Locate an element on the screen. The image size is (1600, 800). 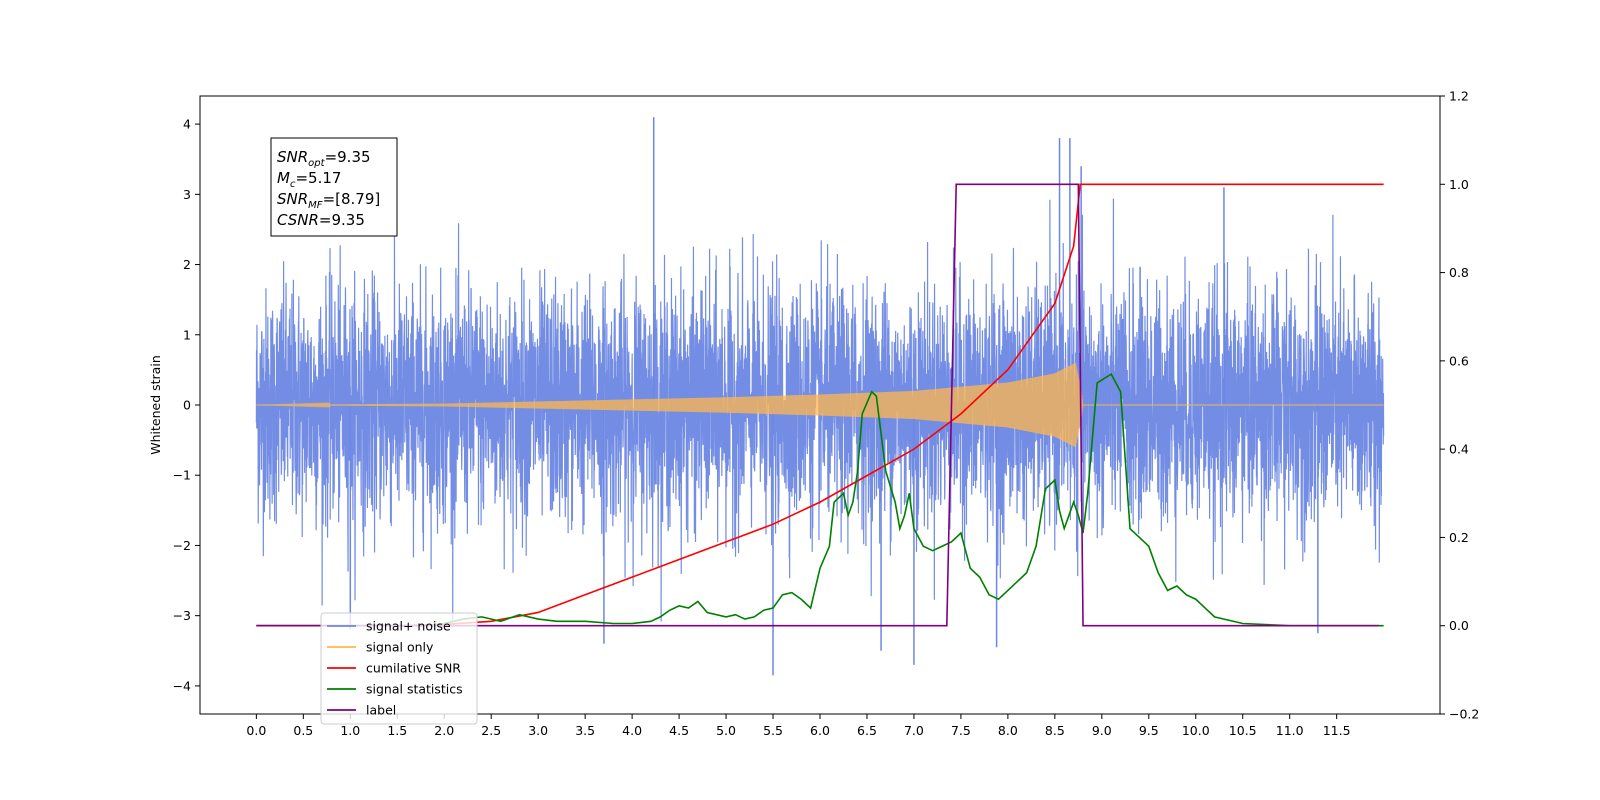
x-tick-label: 5.5 is located at coordinates (773, 730).